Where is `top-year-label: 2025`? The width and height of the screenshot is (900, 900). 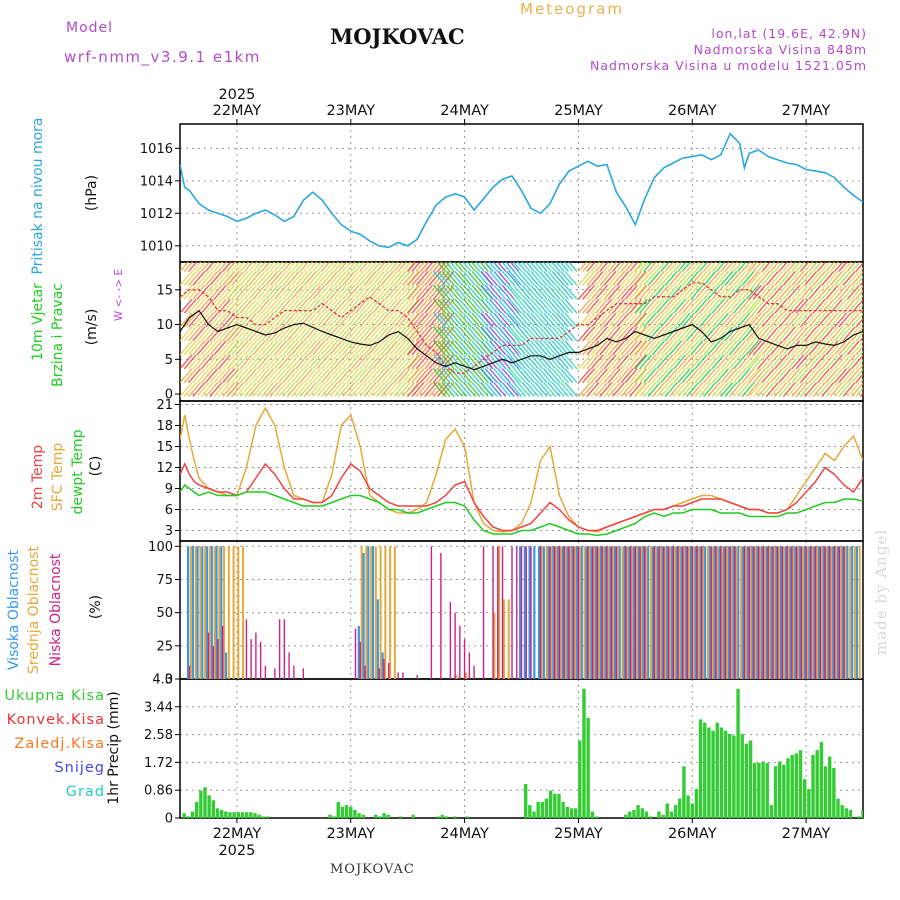 top-year-label: 2025 is located at coordinates (236, 95).